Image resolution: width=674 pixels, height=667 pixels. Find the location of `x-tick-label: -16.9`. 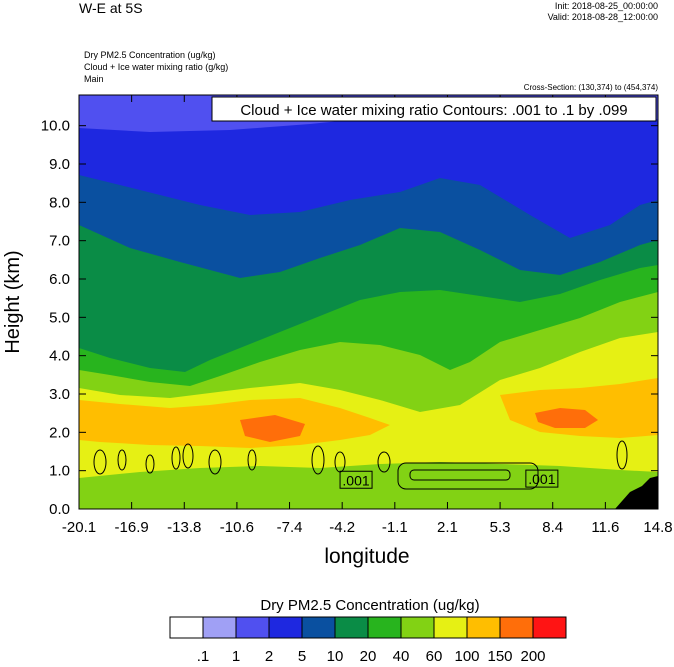

x-tick-label: -16.9 is located at coordinates (132, 527).